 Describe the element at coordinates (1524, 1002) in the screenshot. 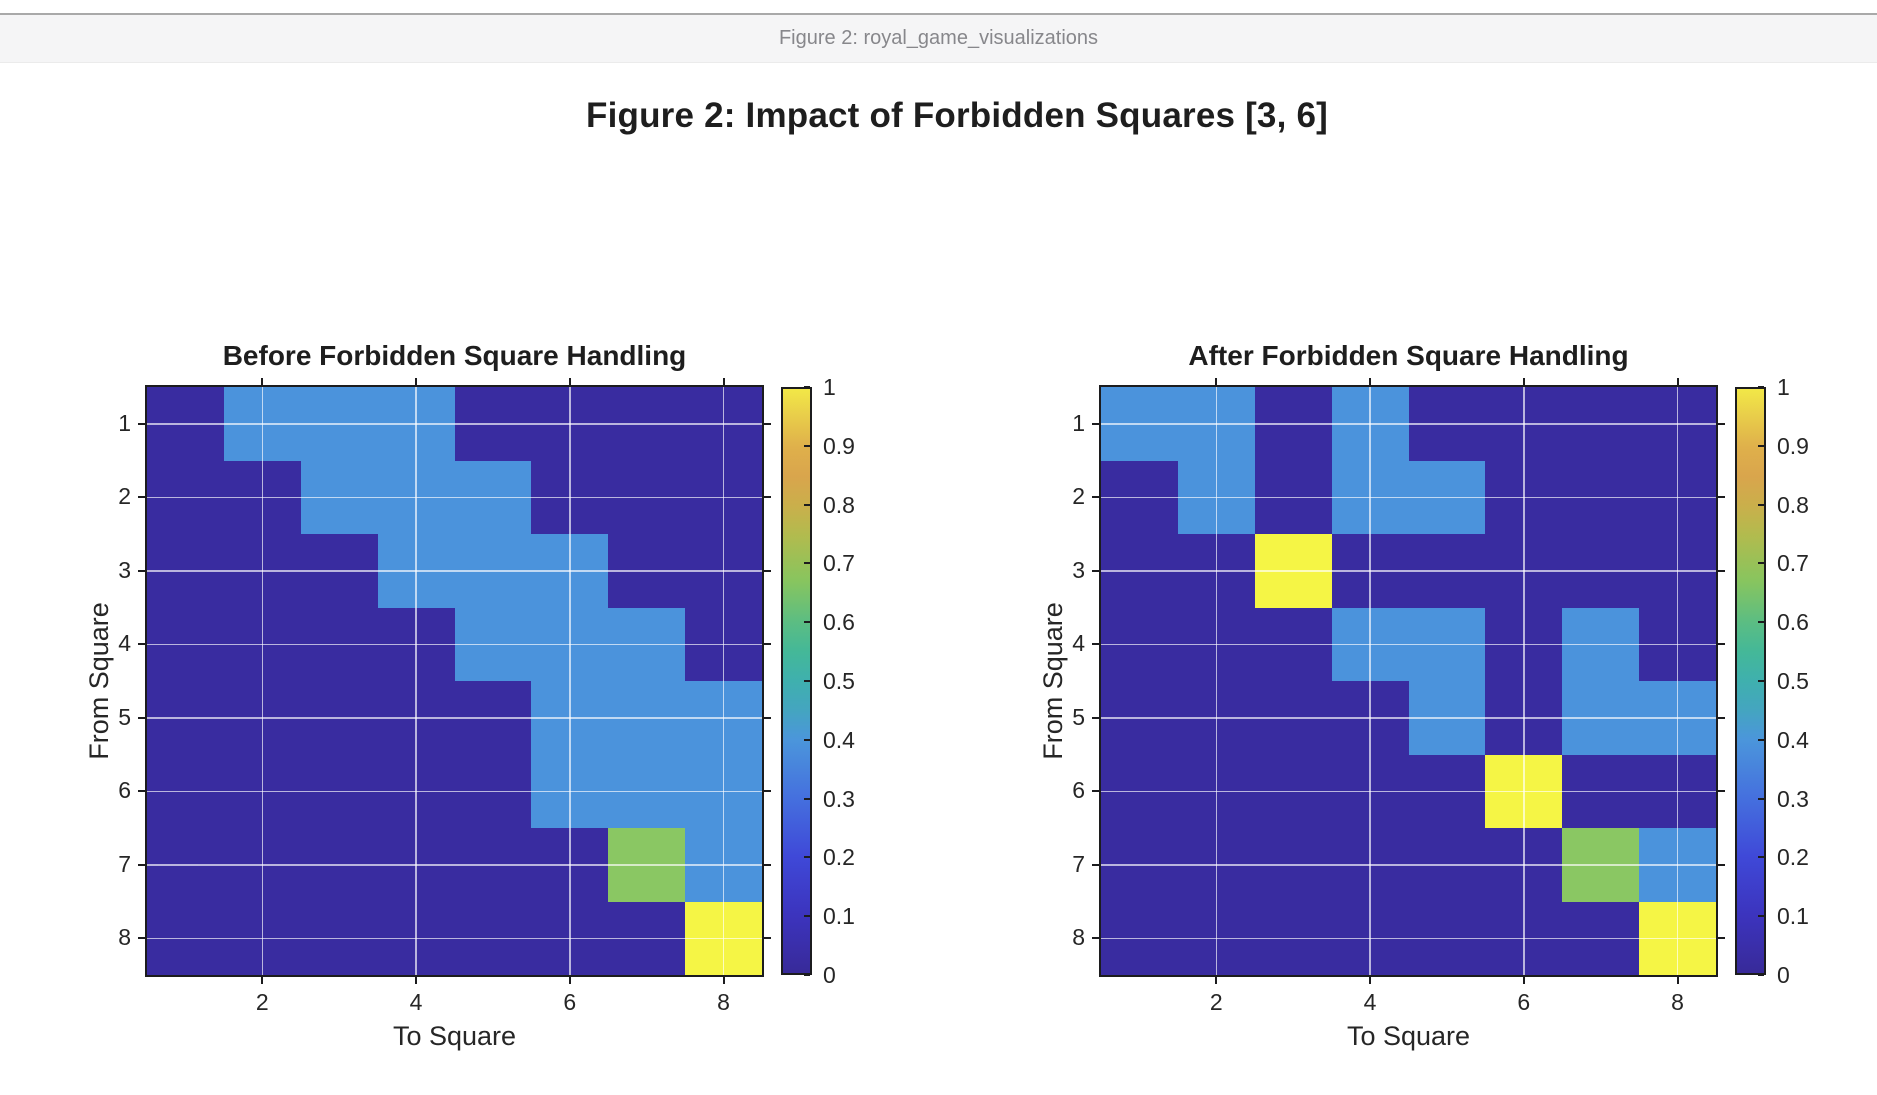

I see `x-tick-label: 6` at that location.